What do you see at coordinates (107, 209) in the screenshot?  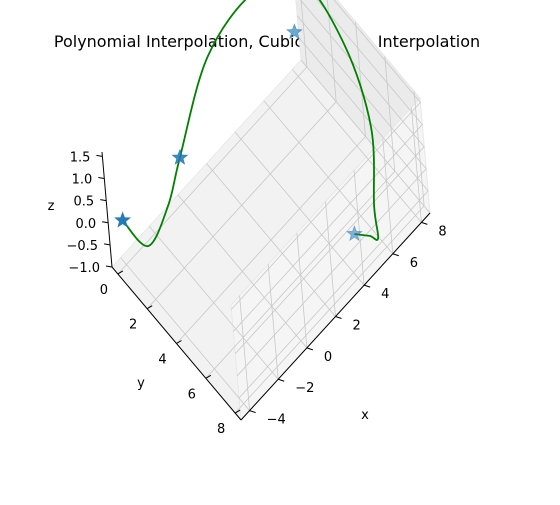 I see `z-axis-line` at bounding box center [107, 209].